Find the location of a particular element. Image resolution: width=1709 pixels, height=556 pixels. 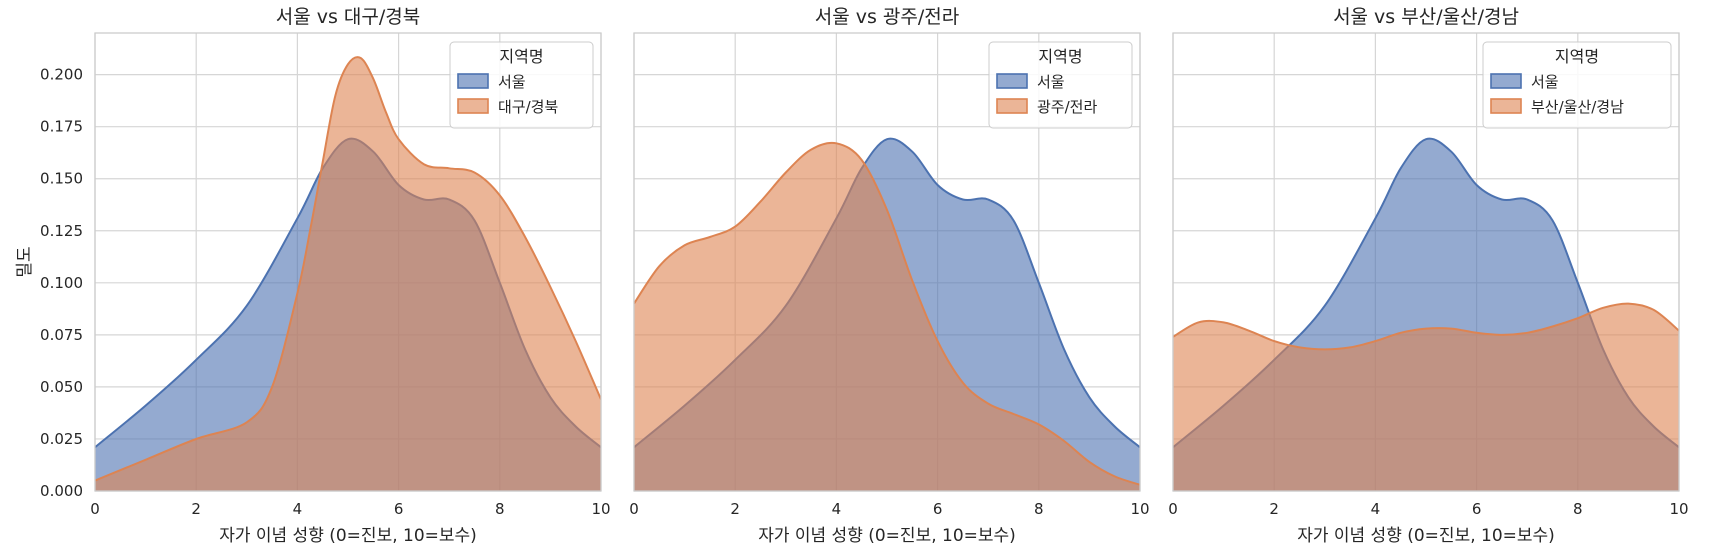

y-axis-label: 밀도 is located at coordinates (25, 261).